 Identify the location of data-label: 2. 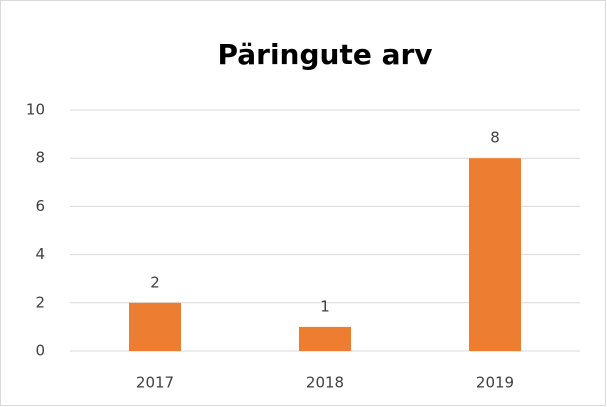
(155, 282).